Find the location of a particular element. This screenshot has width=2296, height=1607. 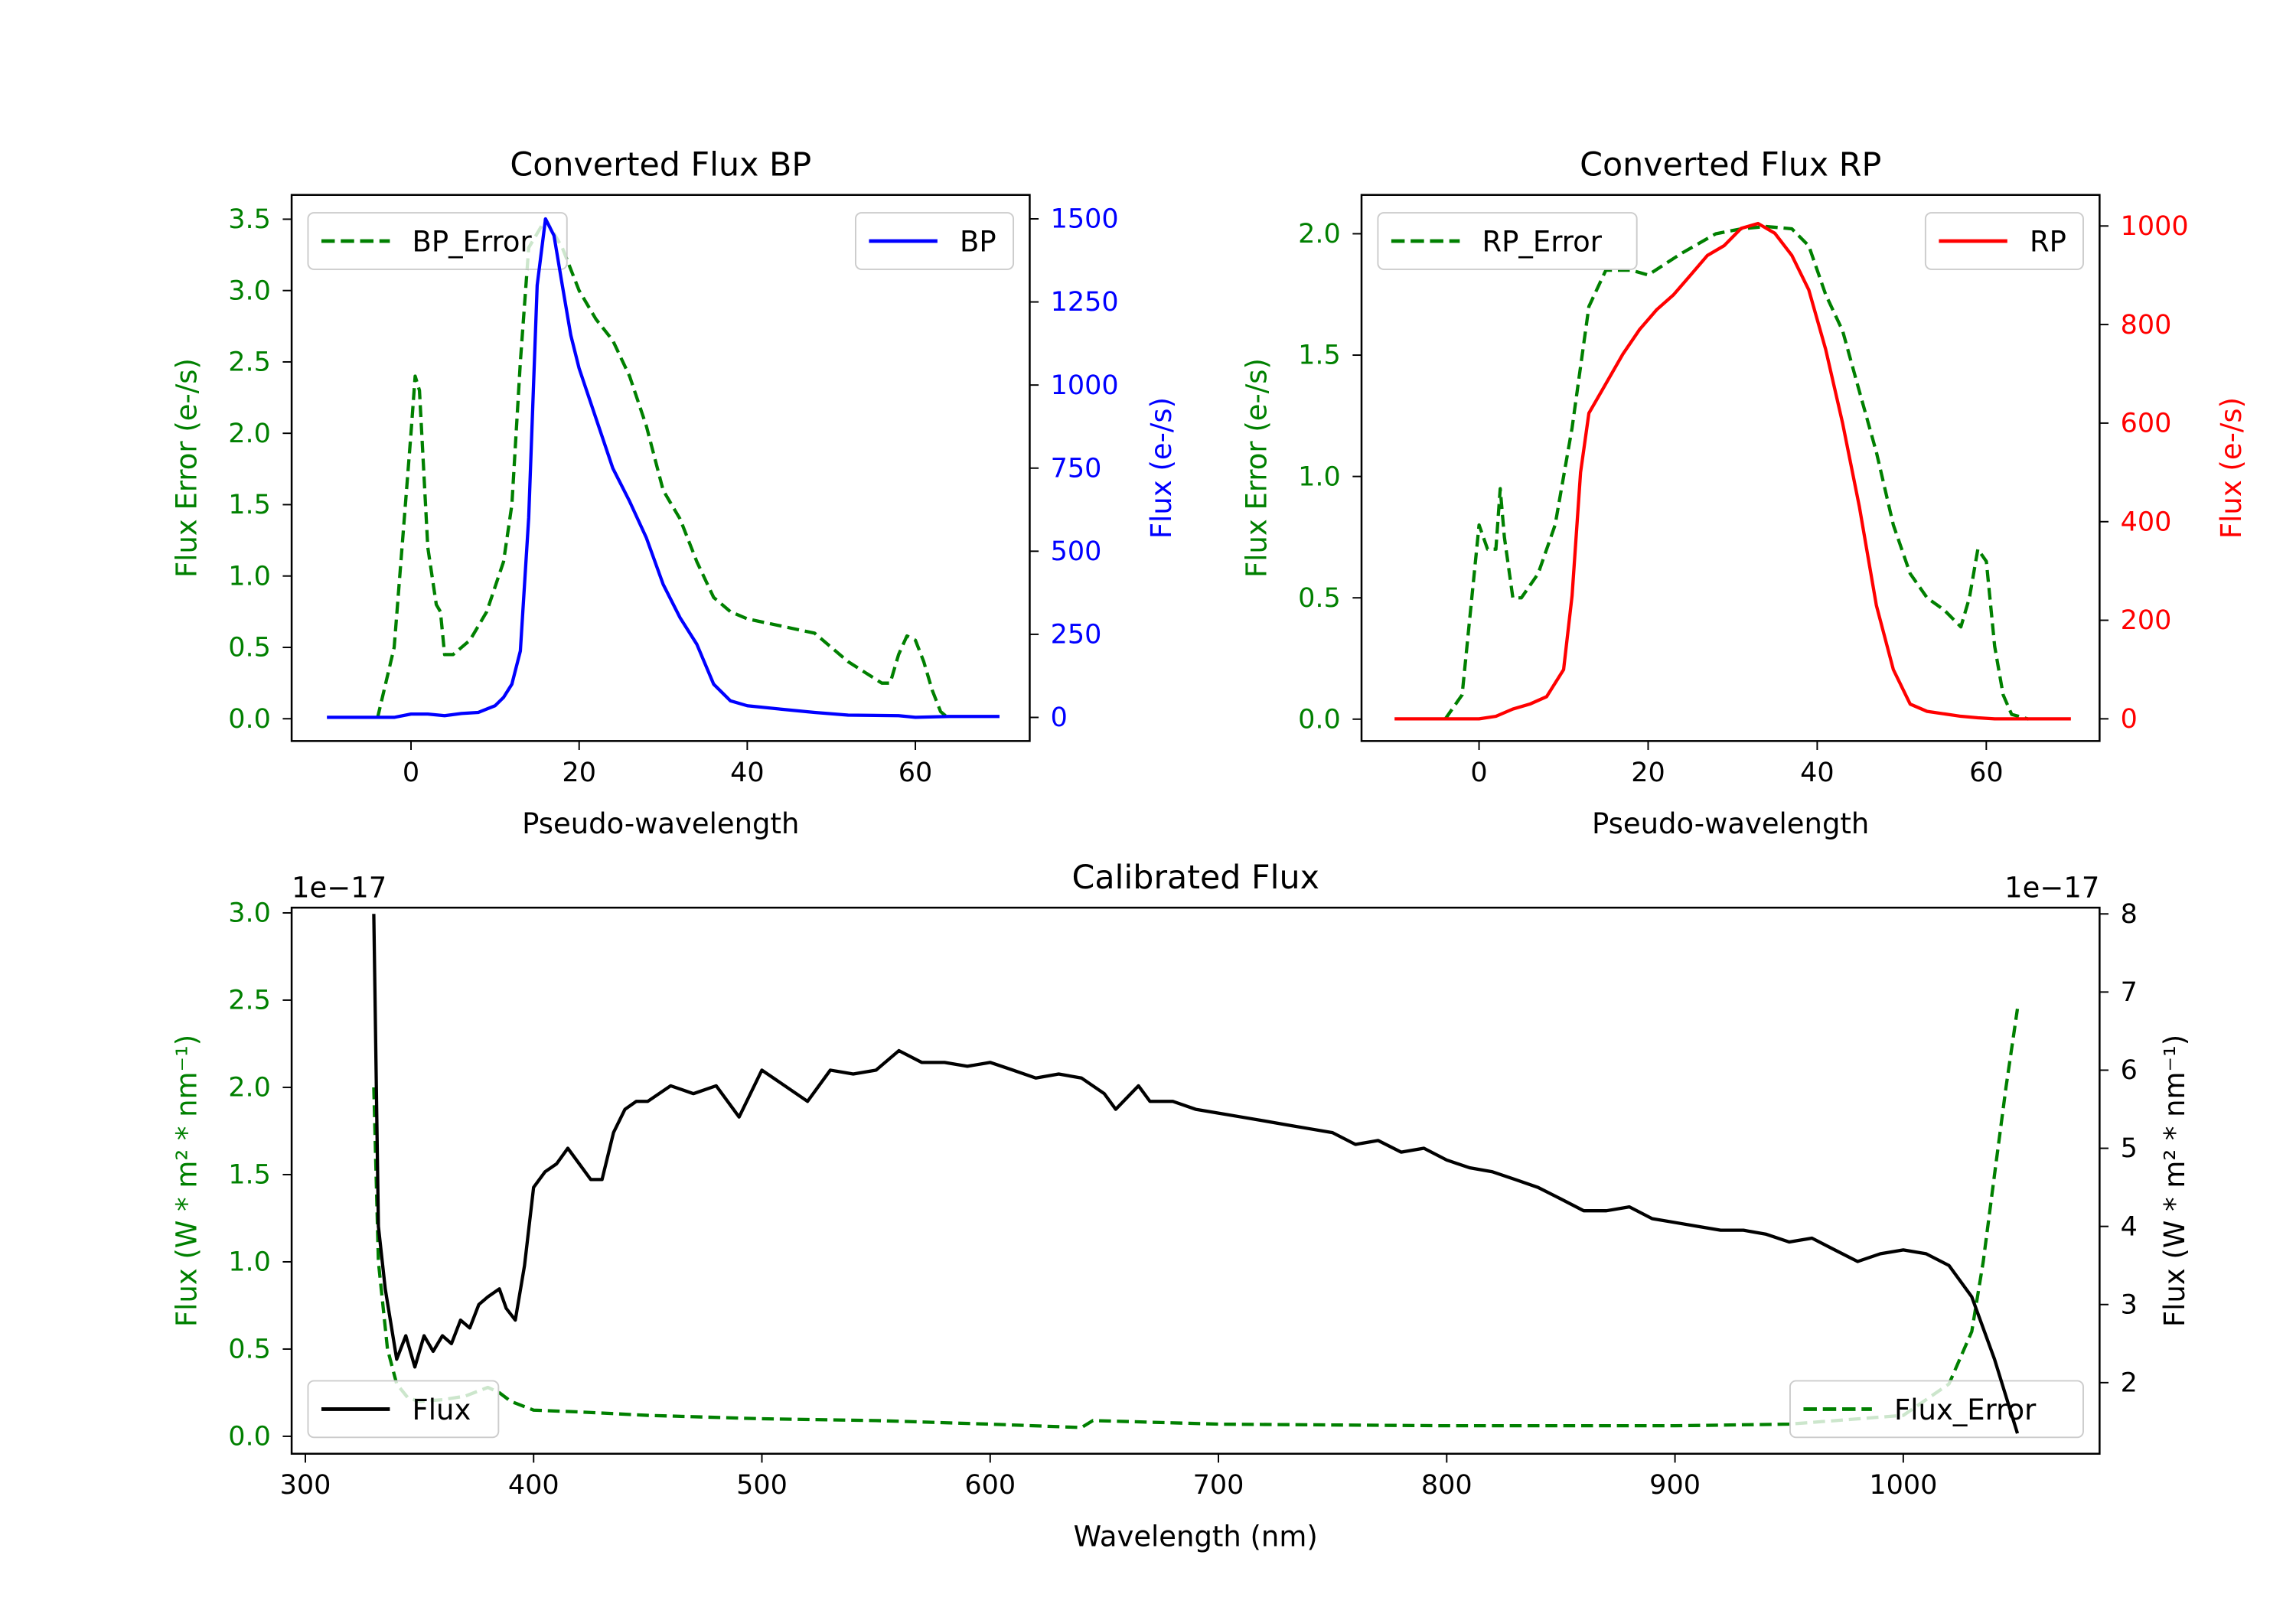

legend-flux: Flux is located at coordinates (403, 1409).